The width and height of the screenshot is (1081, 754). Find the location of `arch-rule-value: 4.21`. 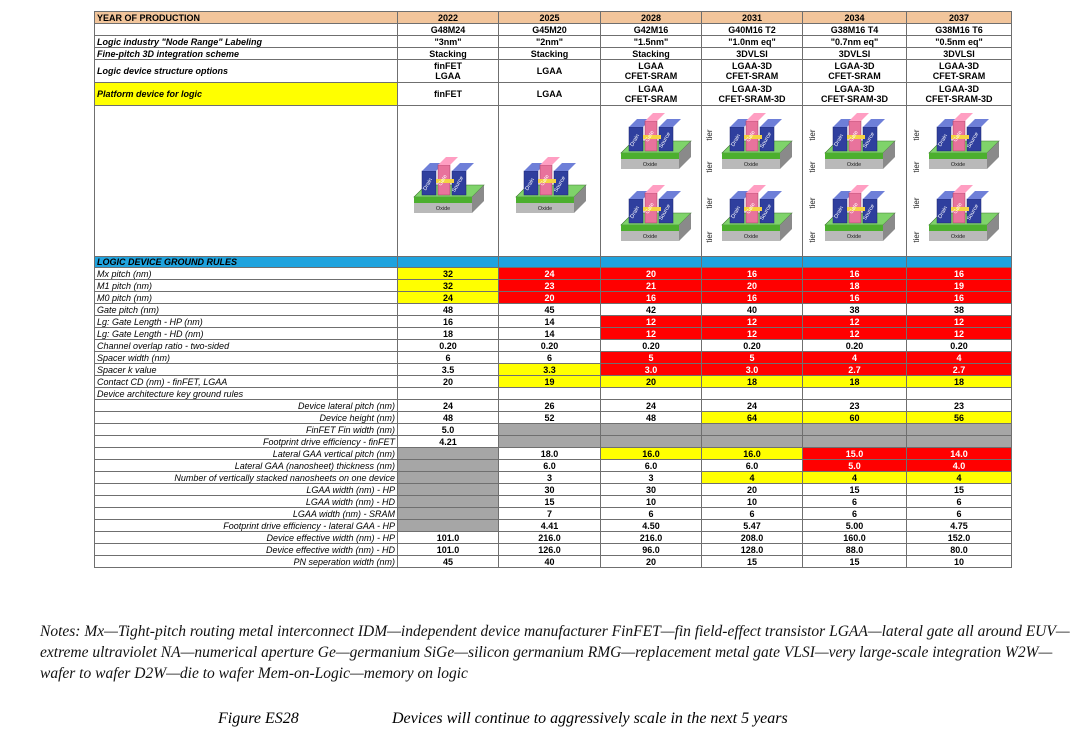

arch-rule-value: 4.21 is located at coordinates (448, 441).